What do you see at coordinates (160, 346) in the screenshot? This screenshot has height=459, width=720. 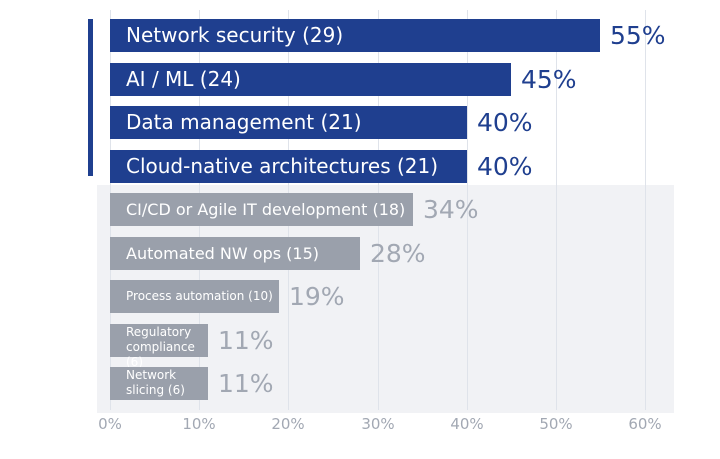 I see `bar-label: Regulatory compliance (6)` at bounding box center [160, 346].